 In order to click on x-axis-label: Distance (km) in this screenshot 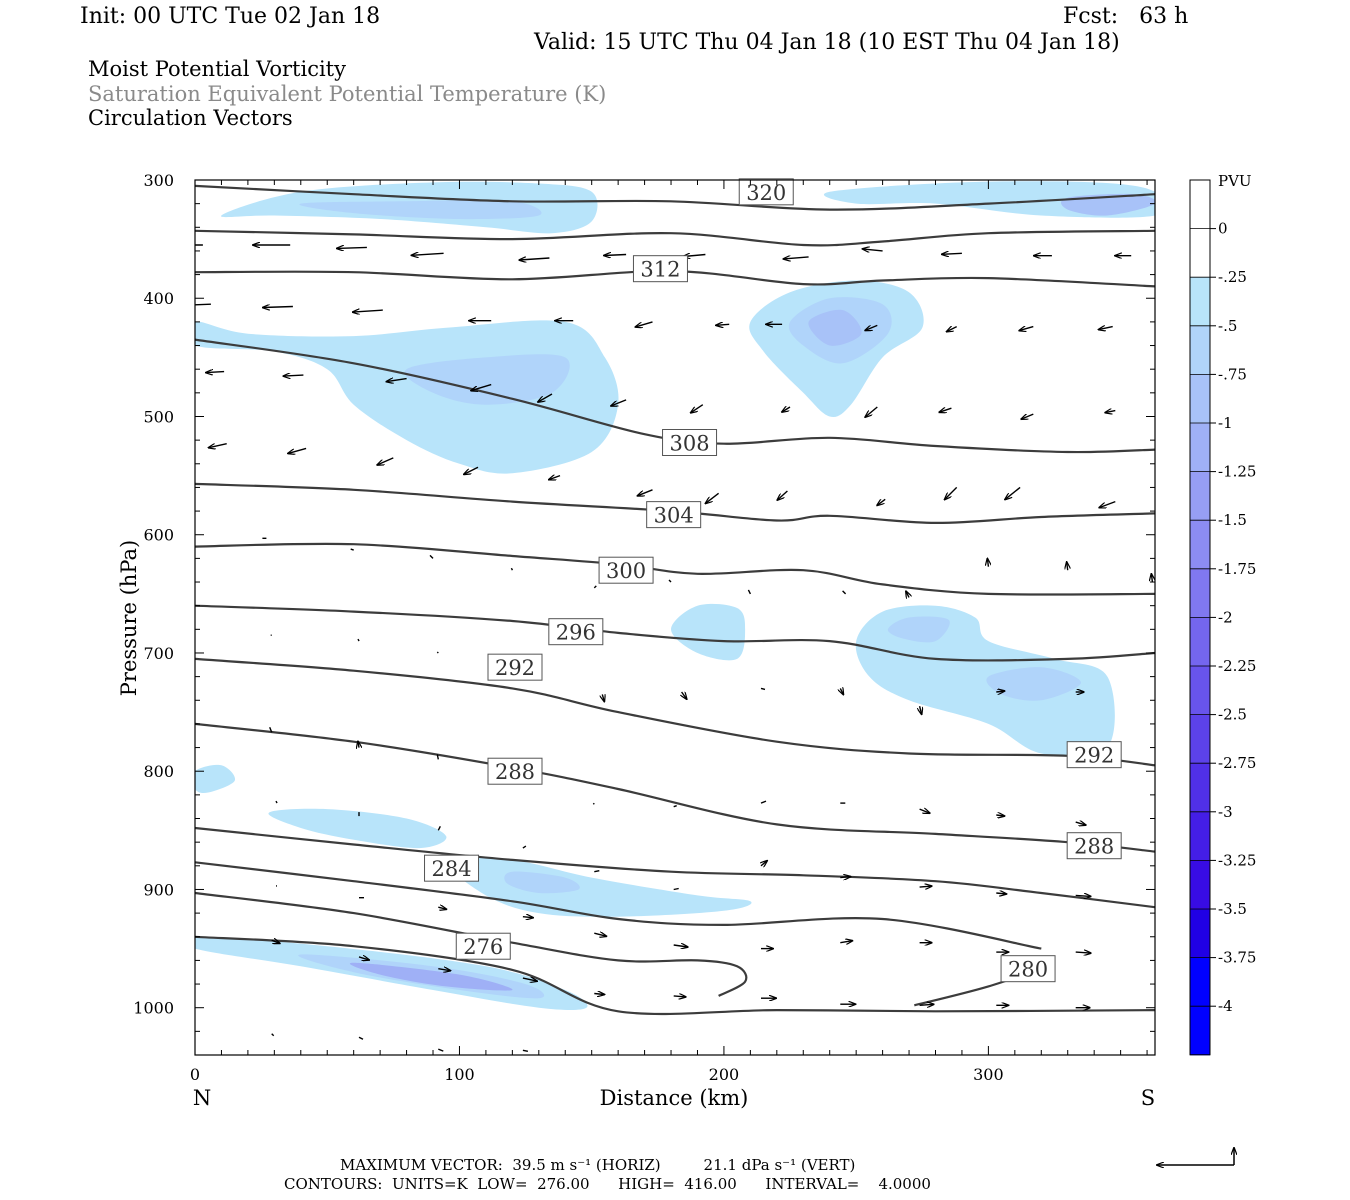, I will do `click(674, 1098)`.